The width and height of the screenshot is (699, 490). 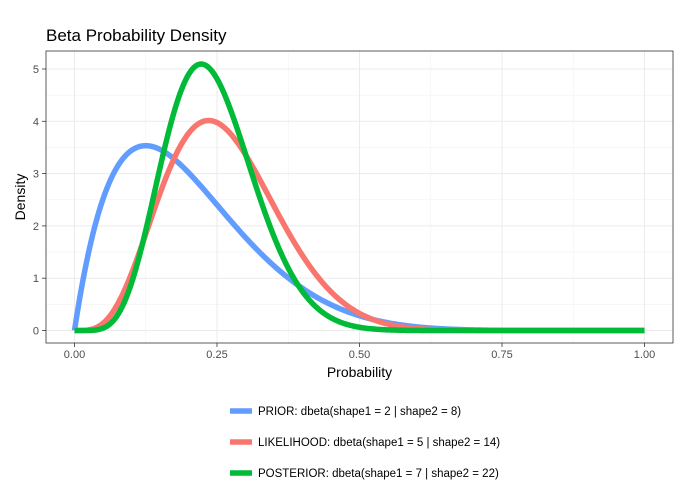 What do you see at coordinates (36, 332) in the screenshot?
I see `y-tick-label: 0` at bounding box center [36, 332].